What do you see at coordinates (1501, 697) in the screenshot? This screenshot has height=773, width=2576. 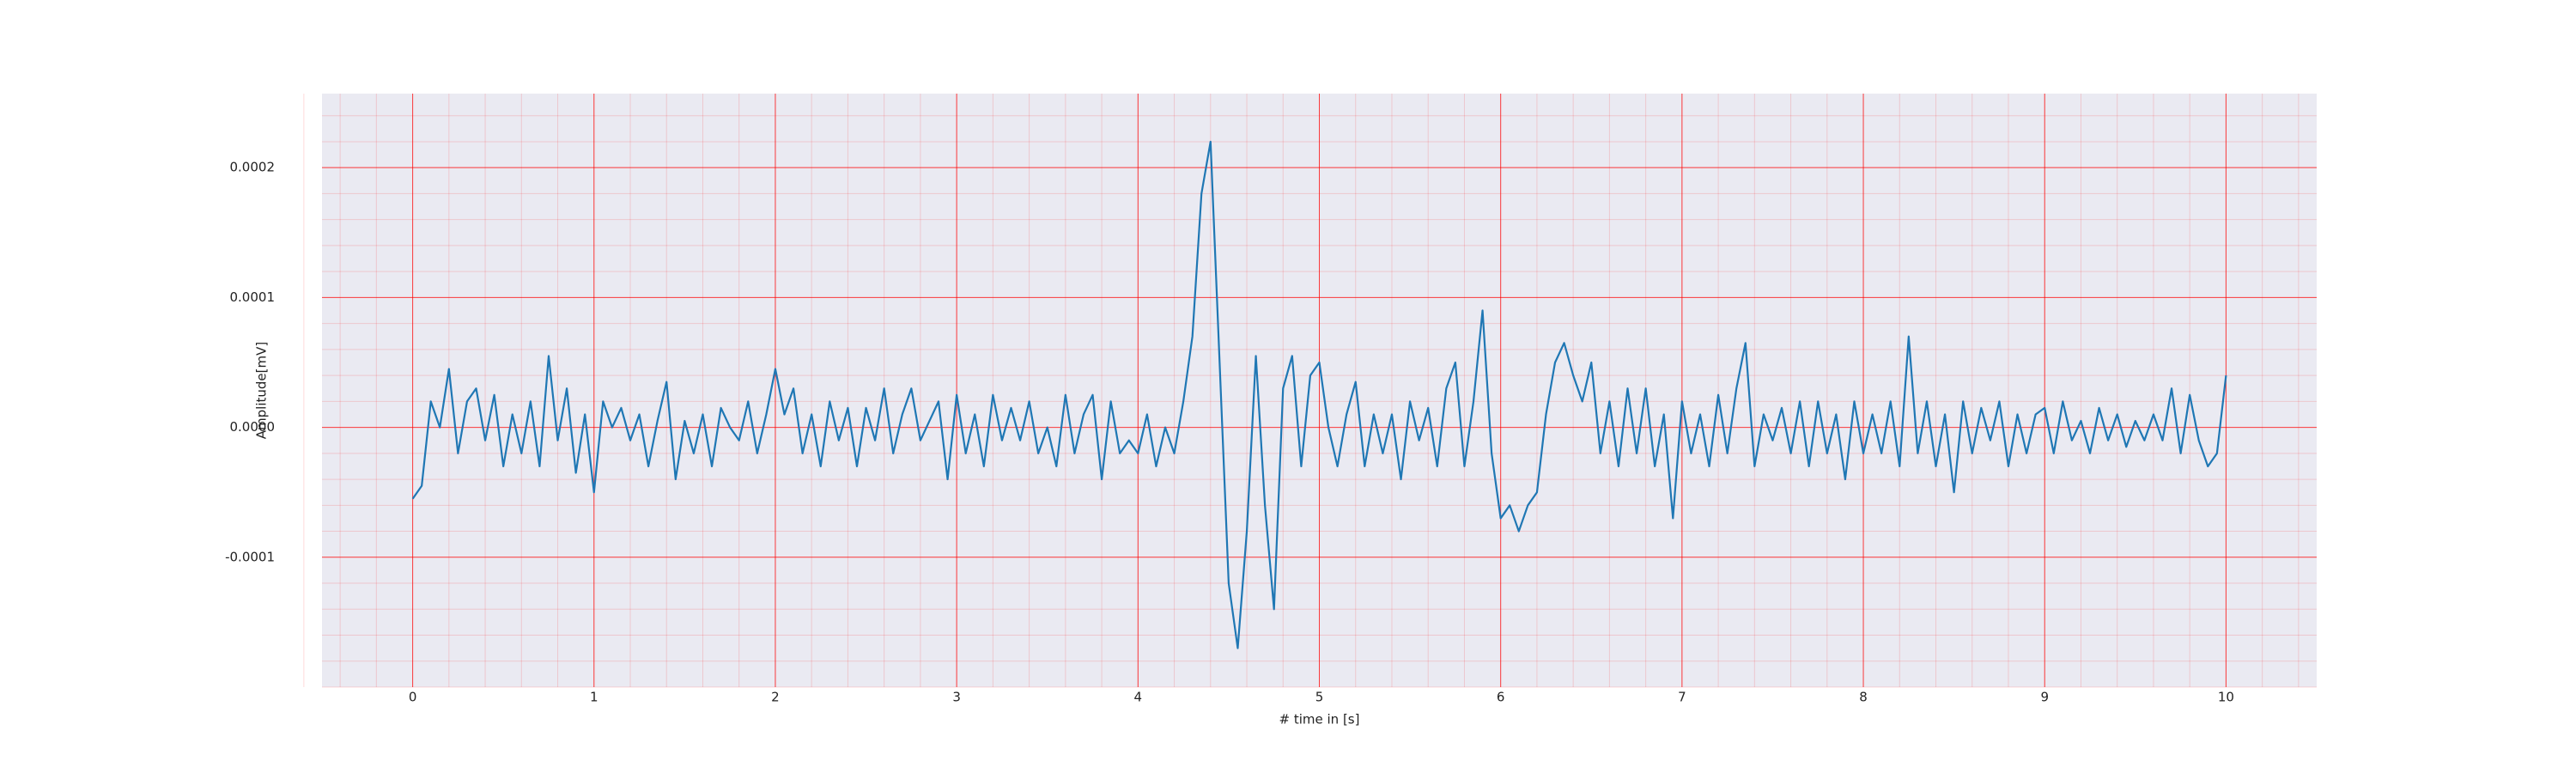 I see `x-tick-label: 6` at bounding box center [1501, 697].